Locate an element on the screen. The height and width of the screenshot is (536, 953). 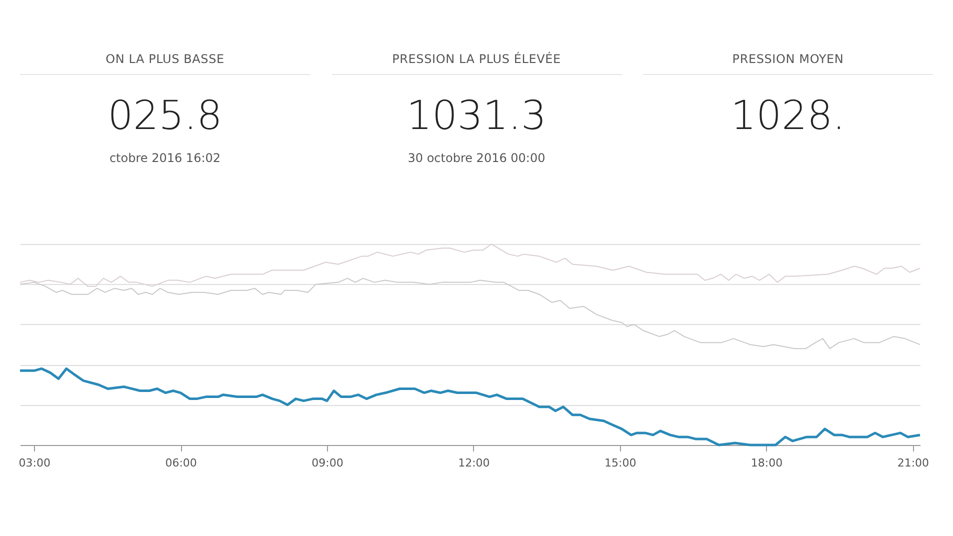
x-tick-label: 09:00 is located at coordinates (328, 463).